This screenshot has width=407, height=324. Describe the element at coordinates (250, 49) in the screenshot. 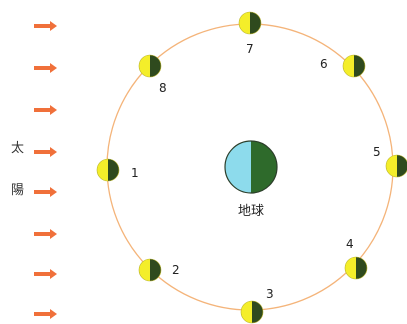

I see `moon-label-7: 7` at that location.